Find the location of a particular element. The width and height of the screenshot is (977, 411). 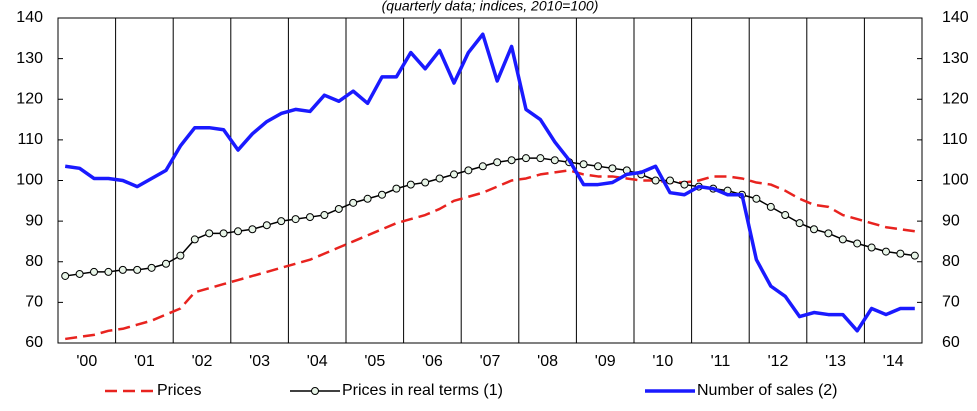

x-tick-label: '10 is located at coordinates (662, 361).